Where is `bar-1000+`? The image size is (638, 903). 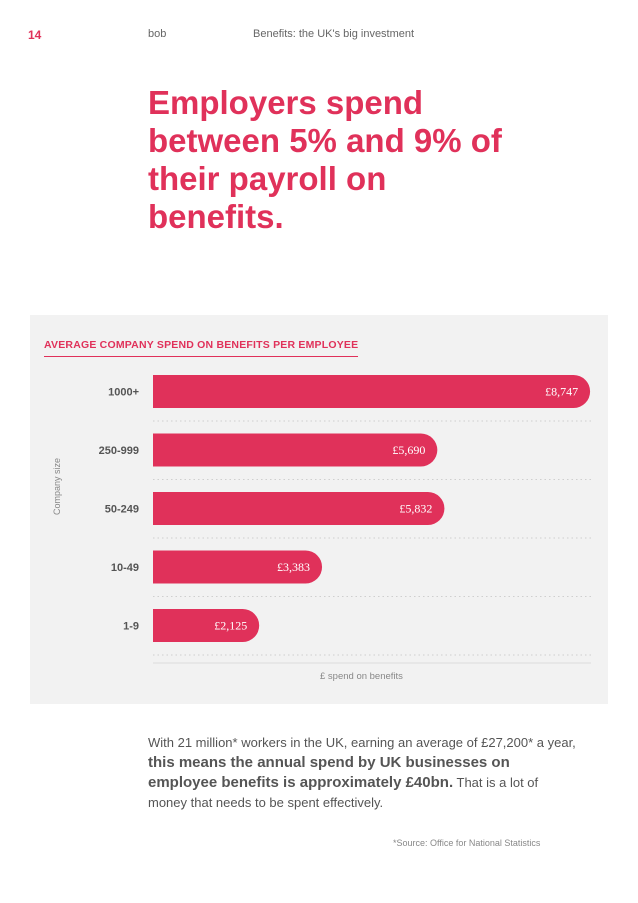
bar-1000+ is located at coordinates (372, 391).